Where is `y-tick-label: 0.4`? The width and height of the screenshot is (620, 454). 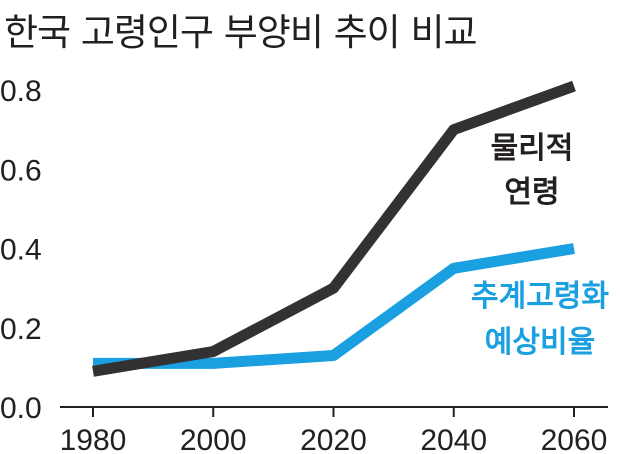
y-tick-label: 0.4 is located at coordinates (21, 250).